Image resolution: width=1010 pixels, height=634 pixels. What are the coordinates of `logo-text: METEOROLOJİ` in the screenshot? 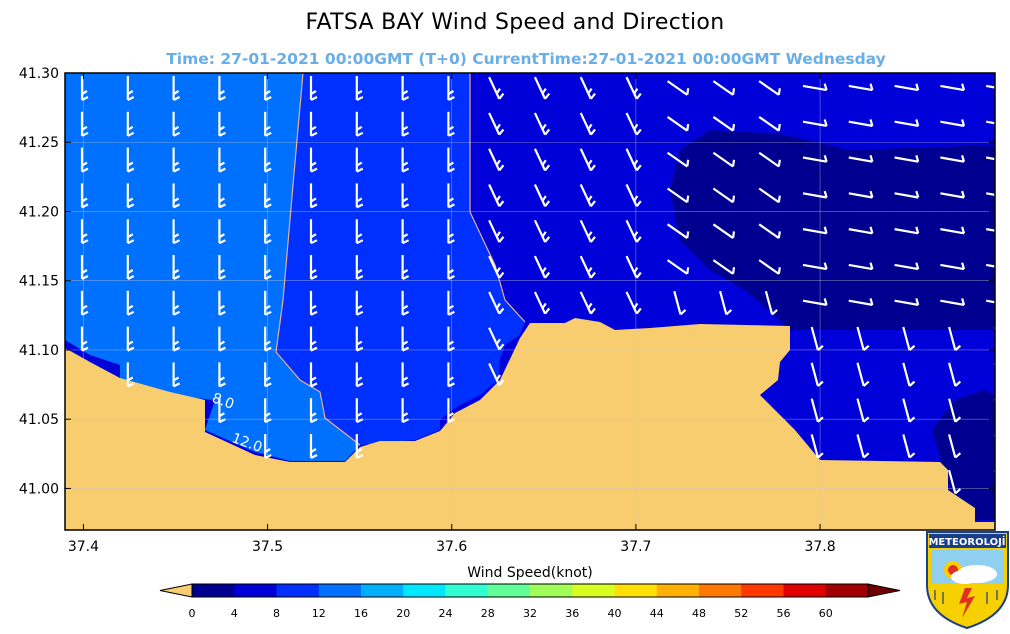 It's located at (966, 541).